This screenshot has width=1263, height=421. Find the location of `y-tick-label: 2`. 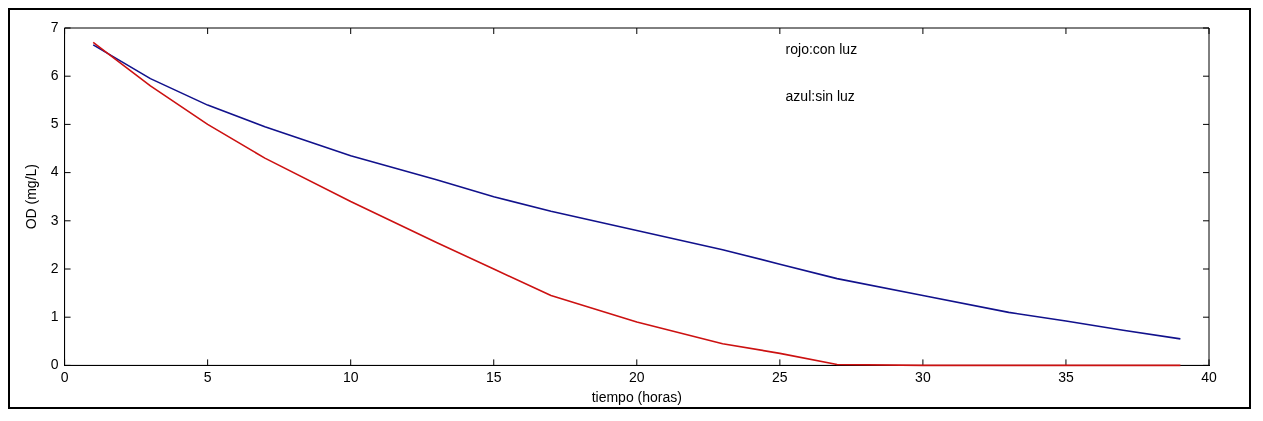

y-tick-label: 2 is located at coordinates (54, 267).